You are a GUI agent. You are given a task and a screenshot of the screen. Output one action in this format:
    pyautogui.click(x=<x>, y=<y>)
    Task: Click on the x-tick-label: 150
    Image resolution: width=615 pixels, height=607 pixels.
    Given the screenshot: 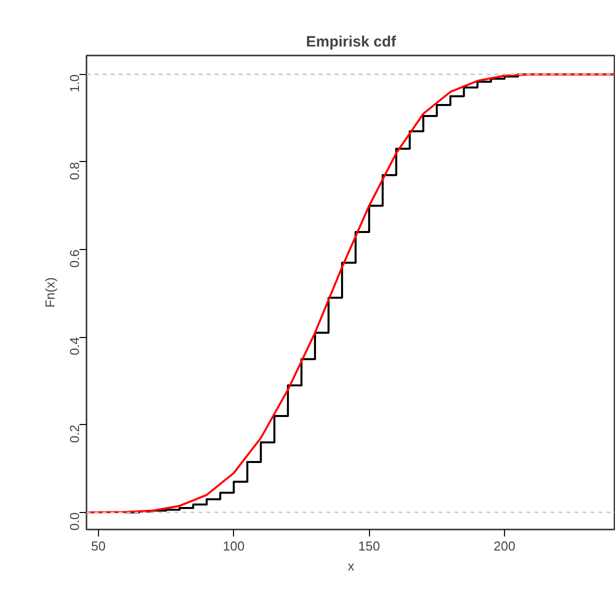 What is the action you would take?
    pyautogui.click(x=369, y=546)
    